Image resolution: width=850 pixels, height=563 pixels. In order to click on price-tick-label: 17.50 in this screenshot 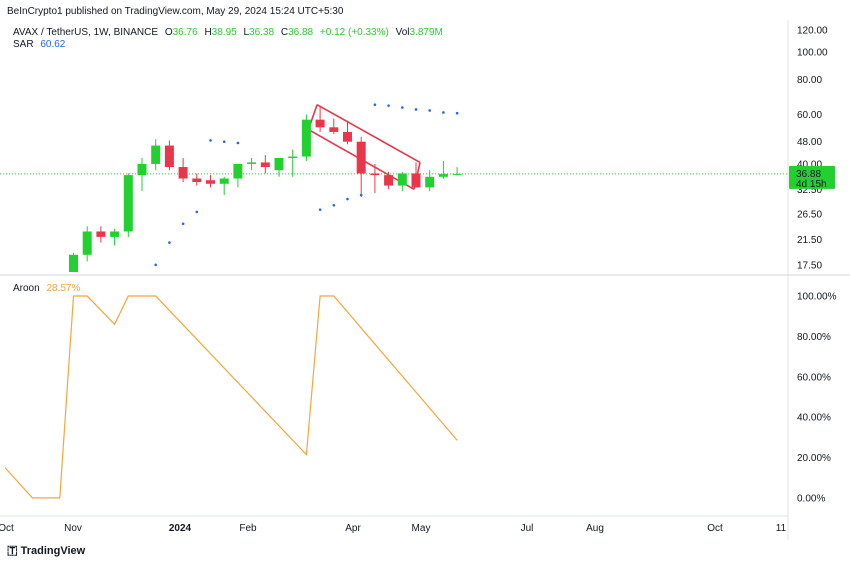, I will do `click(809, 265)`.